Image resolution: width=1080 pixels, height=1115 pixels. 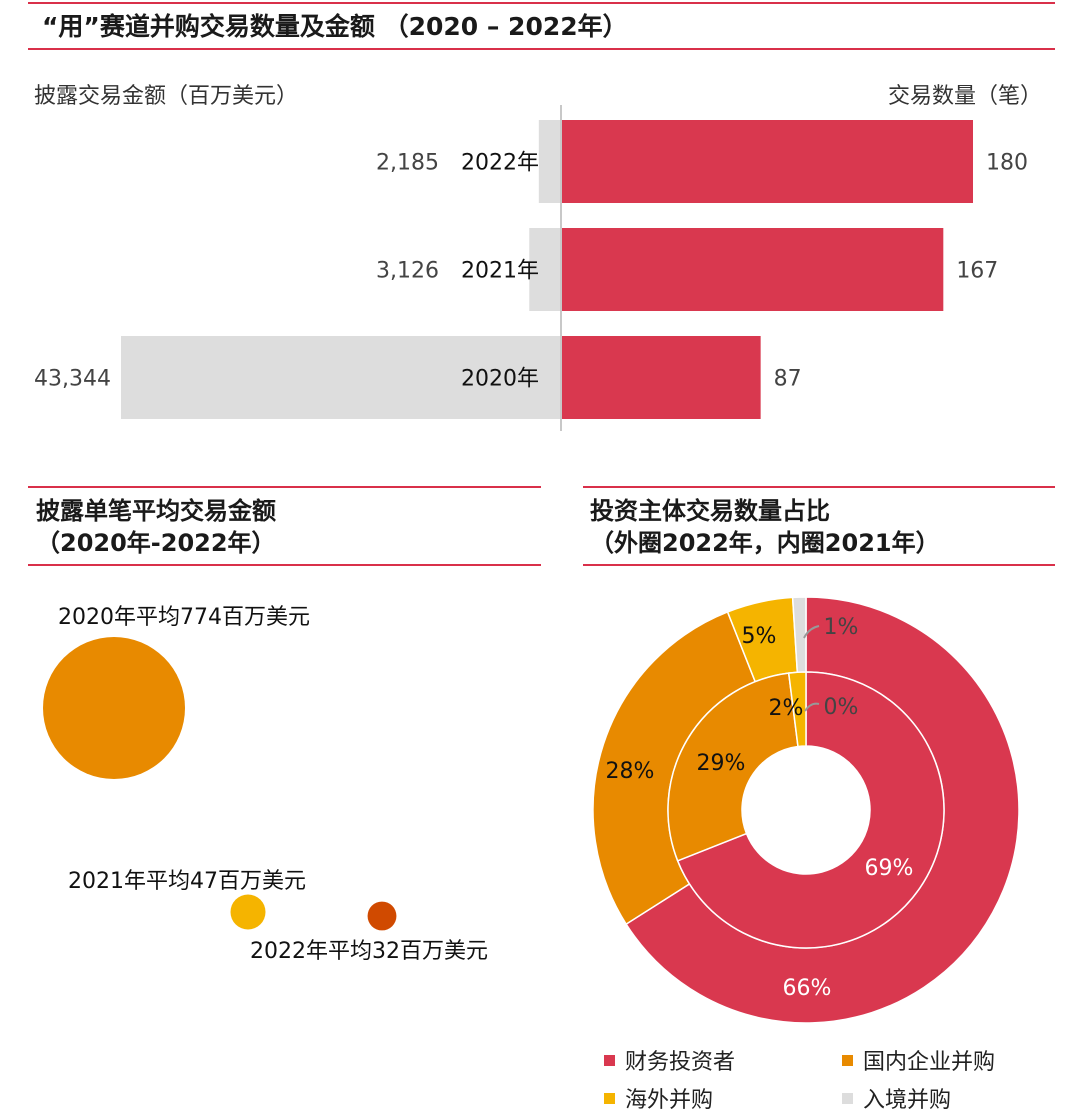 I want to click on donut-rule-top, so click(x=819, y=487).